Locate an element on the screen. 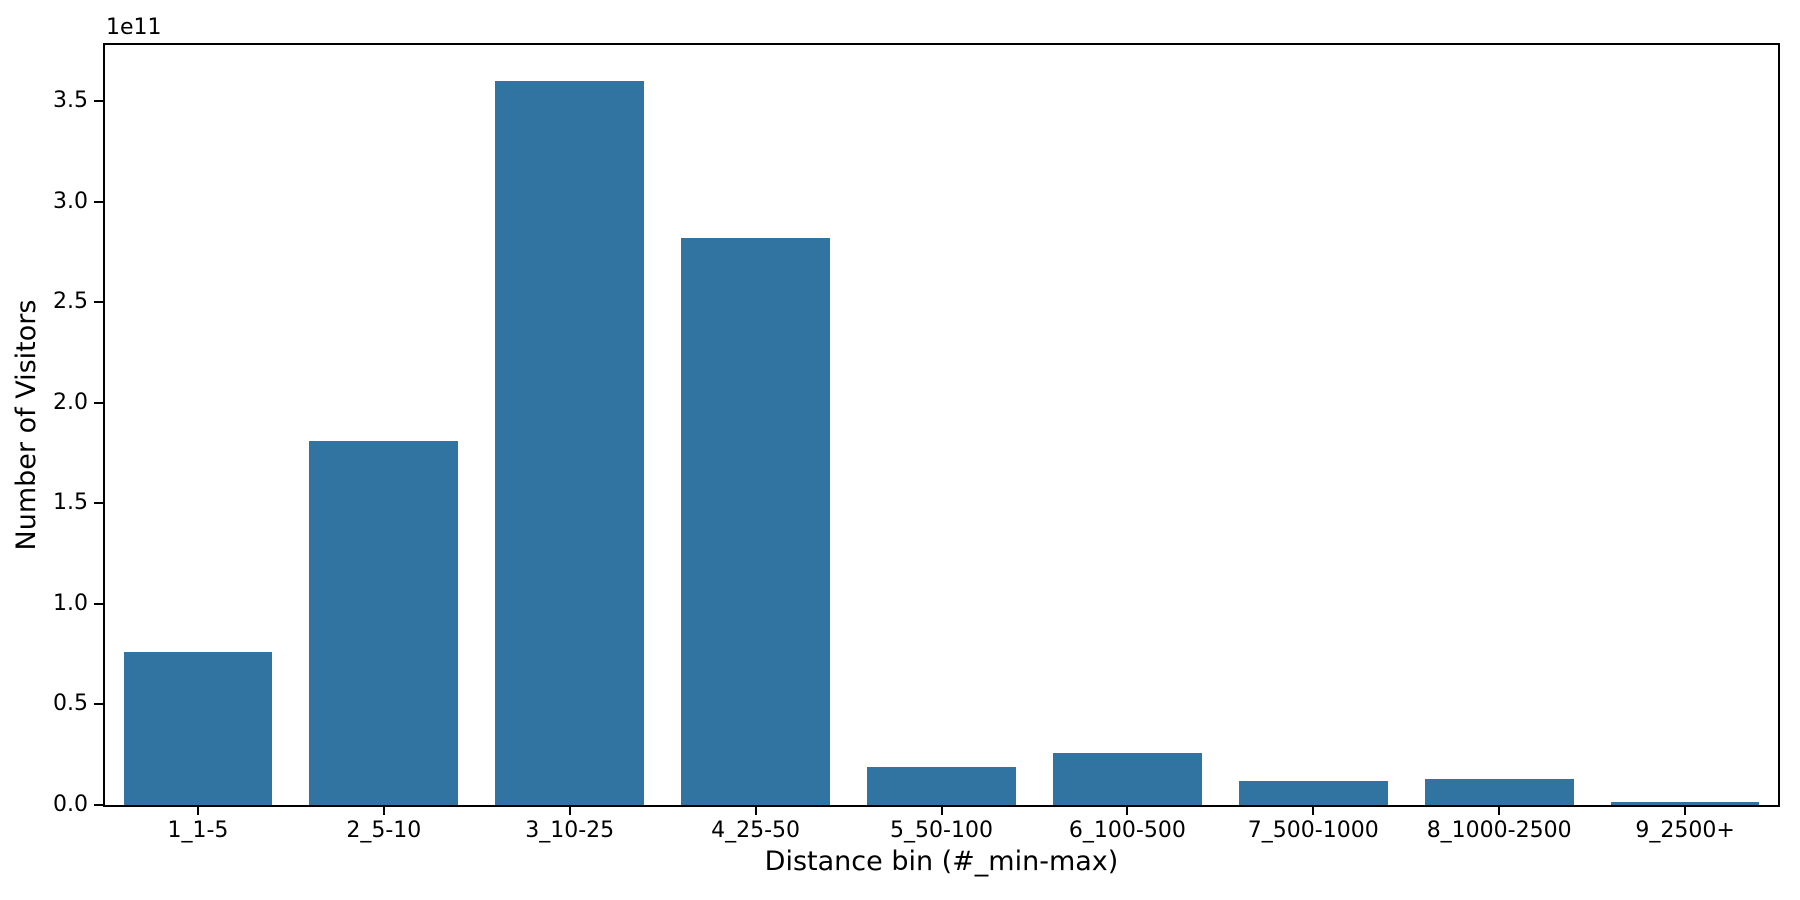 The image size is (1800, 900). y-tick-label: 0.0 is located at coordinates (70, 804).